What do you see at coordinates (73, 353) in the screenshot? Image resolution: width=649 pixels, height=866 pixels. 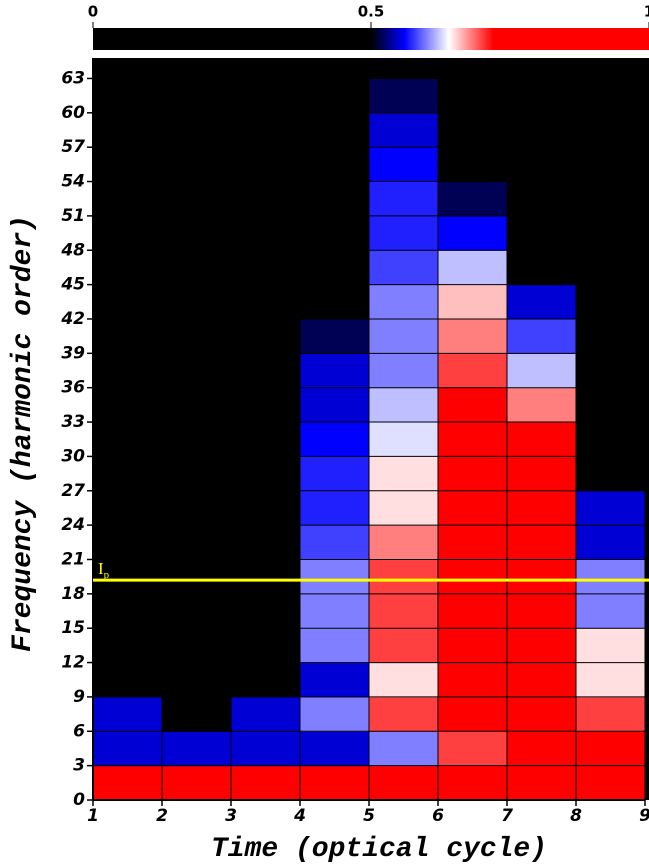 I see `y-tick-label: 39` at bounding box center [73, 353].